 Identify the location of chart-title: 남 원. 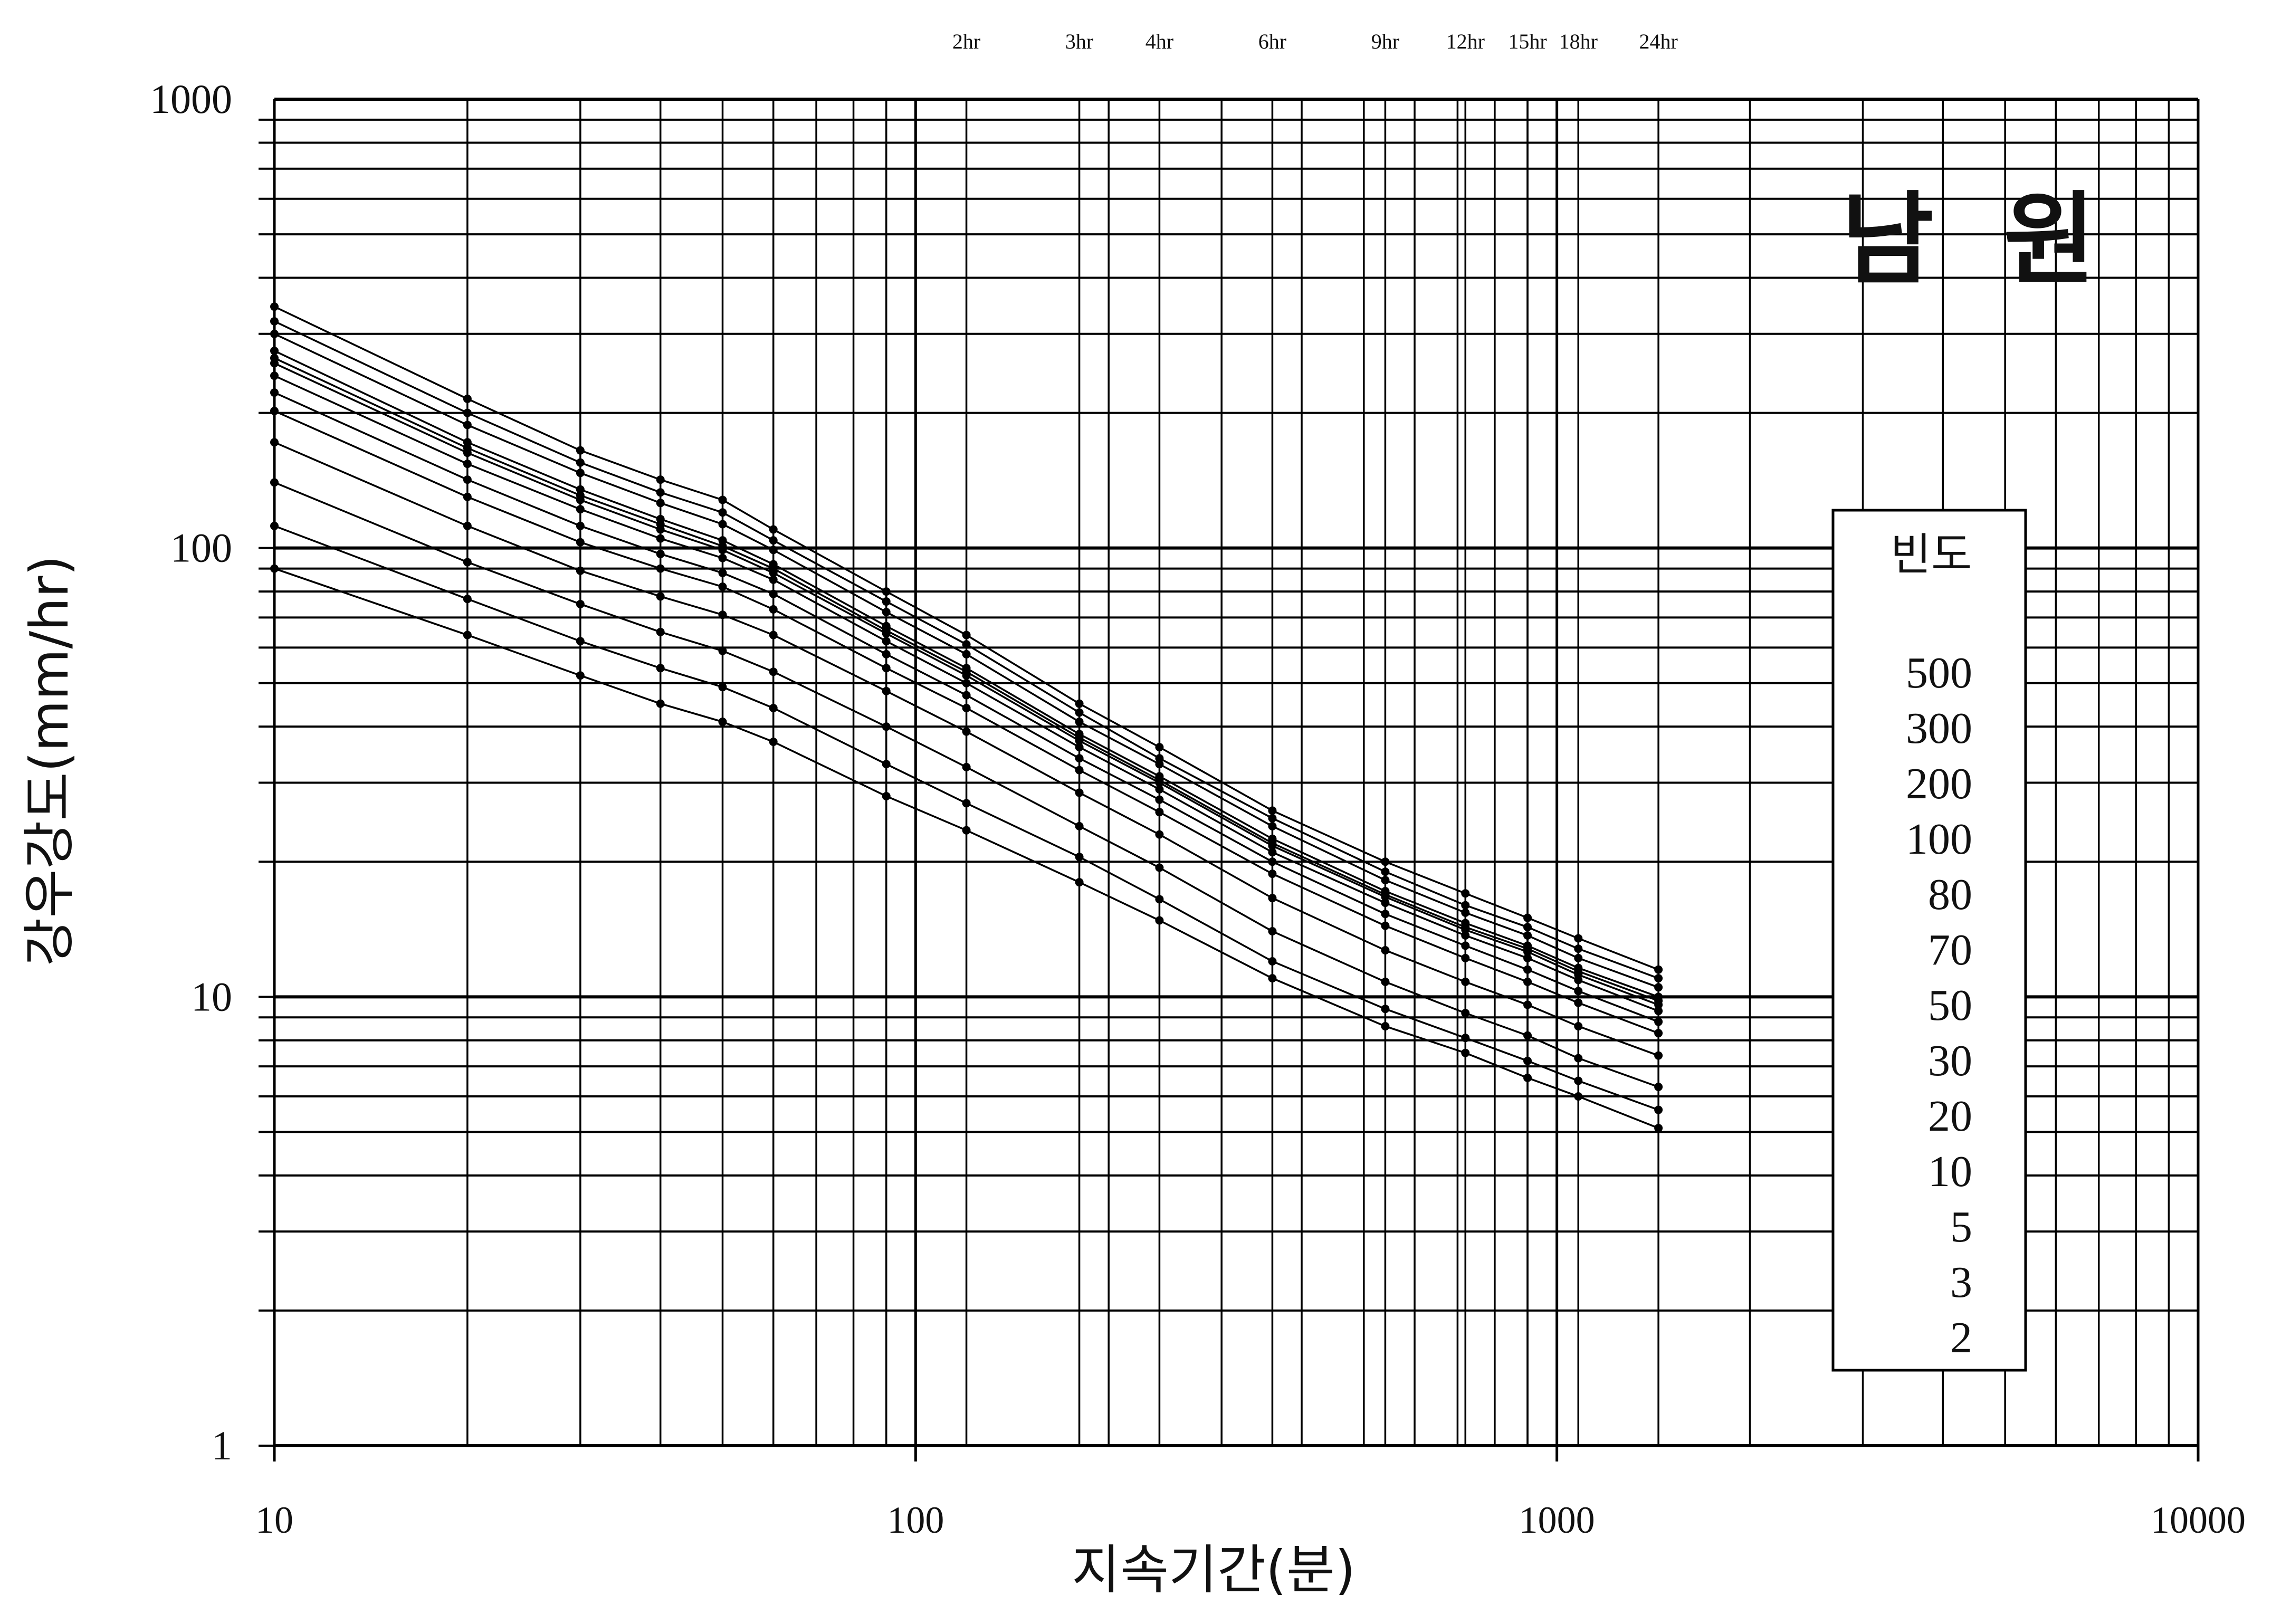
(1968, 239).